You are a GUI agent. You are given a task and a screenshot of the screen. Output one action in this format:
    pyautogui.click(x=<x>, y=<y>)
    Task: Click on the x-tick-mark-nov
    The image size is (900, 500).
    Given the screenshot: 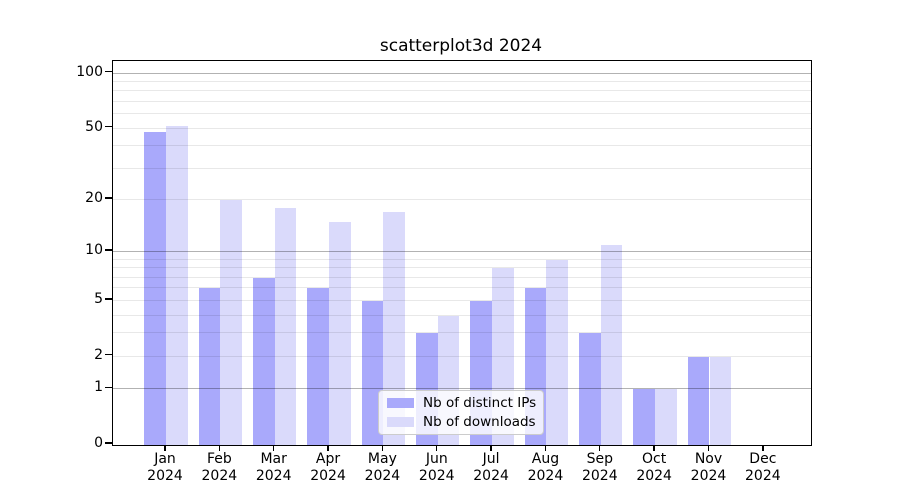 What is the action you would take?
    pyautogui.click(x=708, y=448)
    